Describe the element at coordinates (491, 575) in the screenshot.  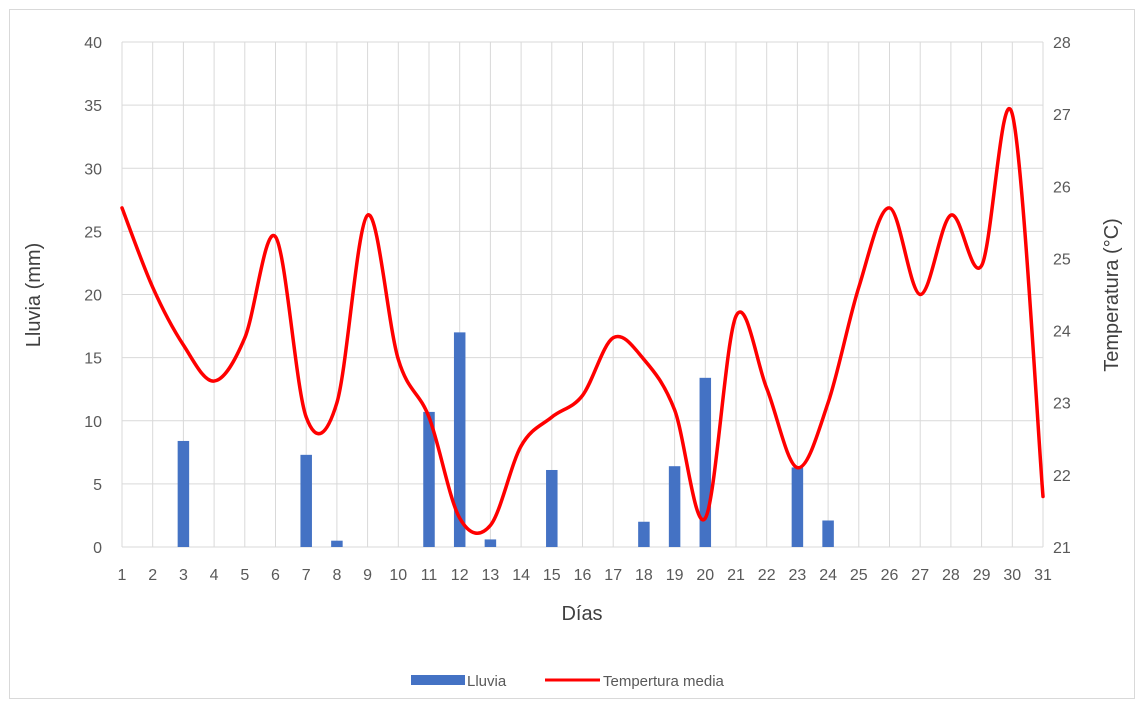
I see `x-tick-label-13: 13` at that location.